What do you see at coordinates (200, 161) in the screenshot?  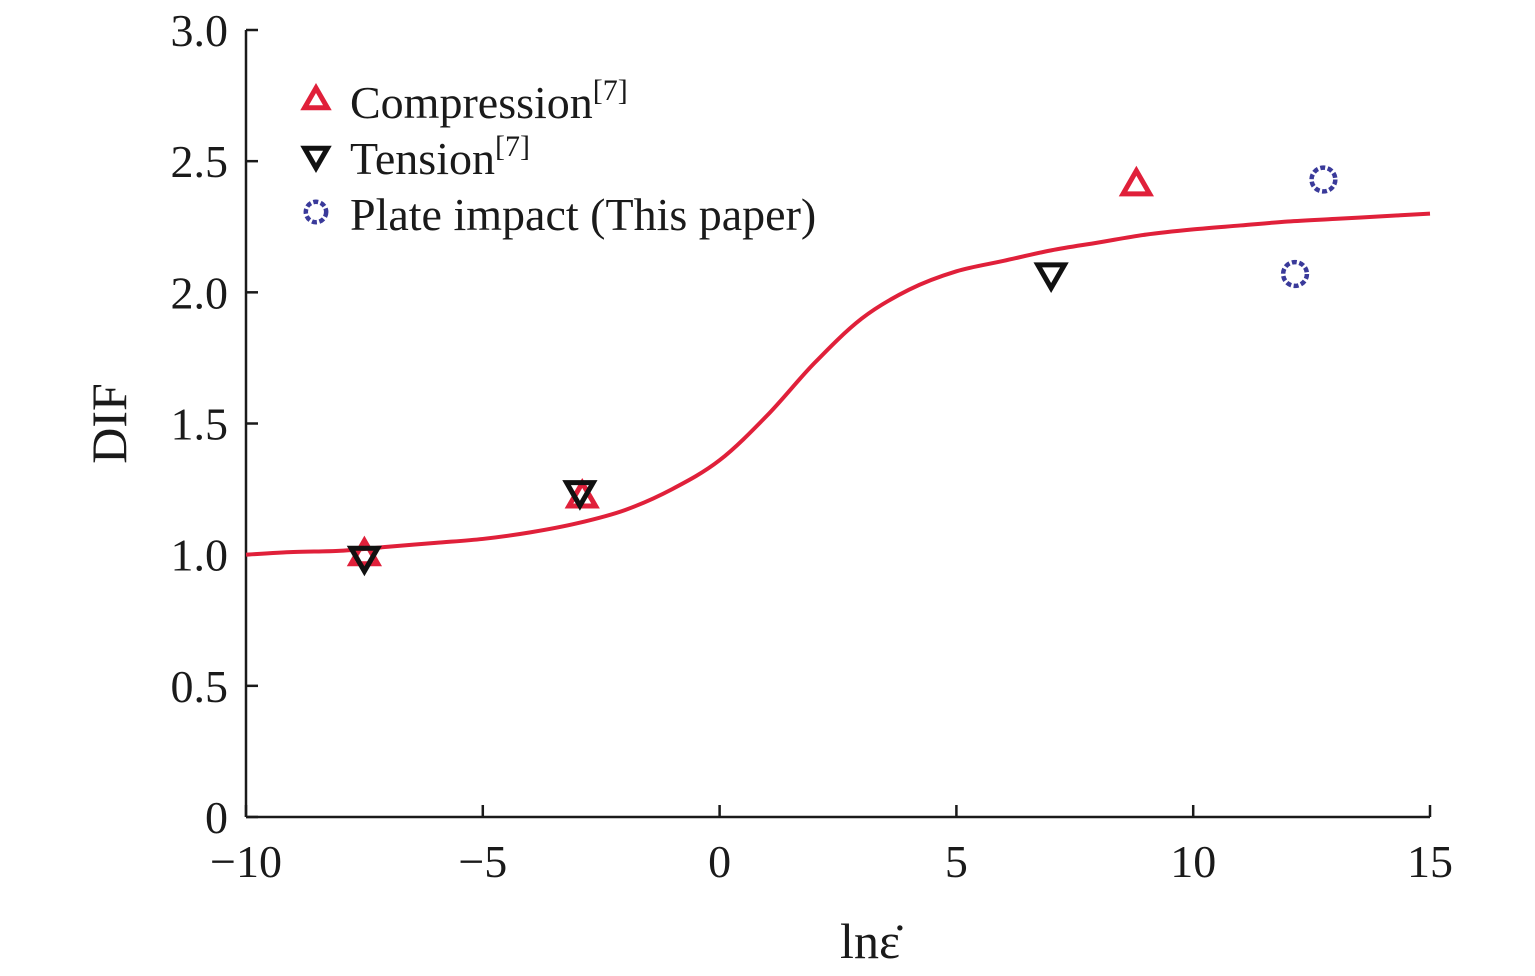 I see `y-tick-label: 2.5` at bounding box center [200, 161].